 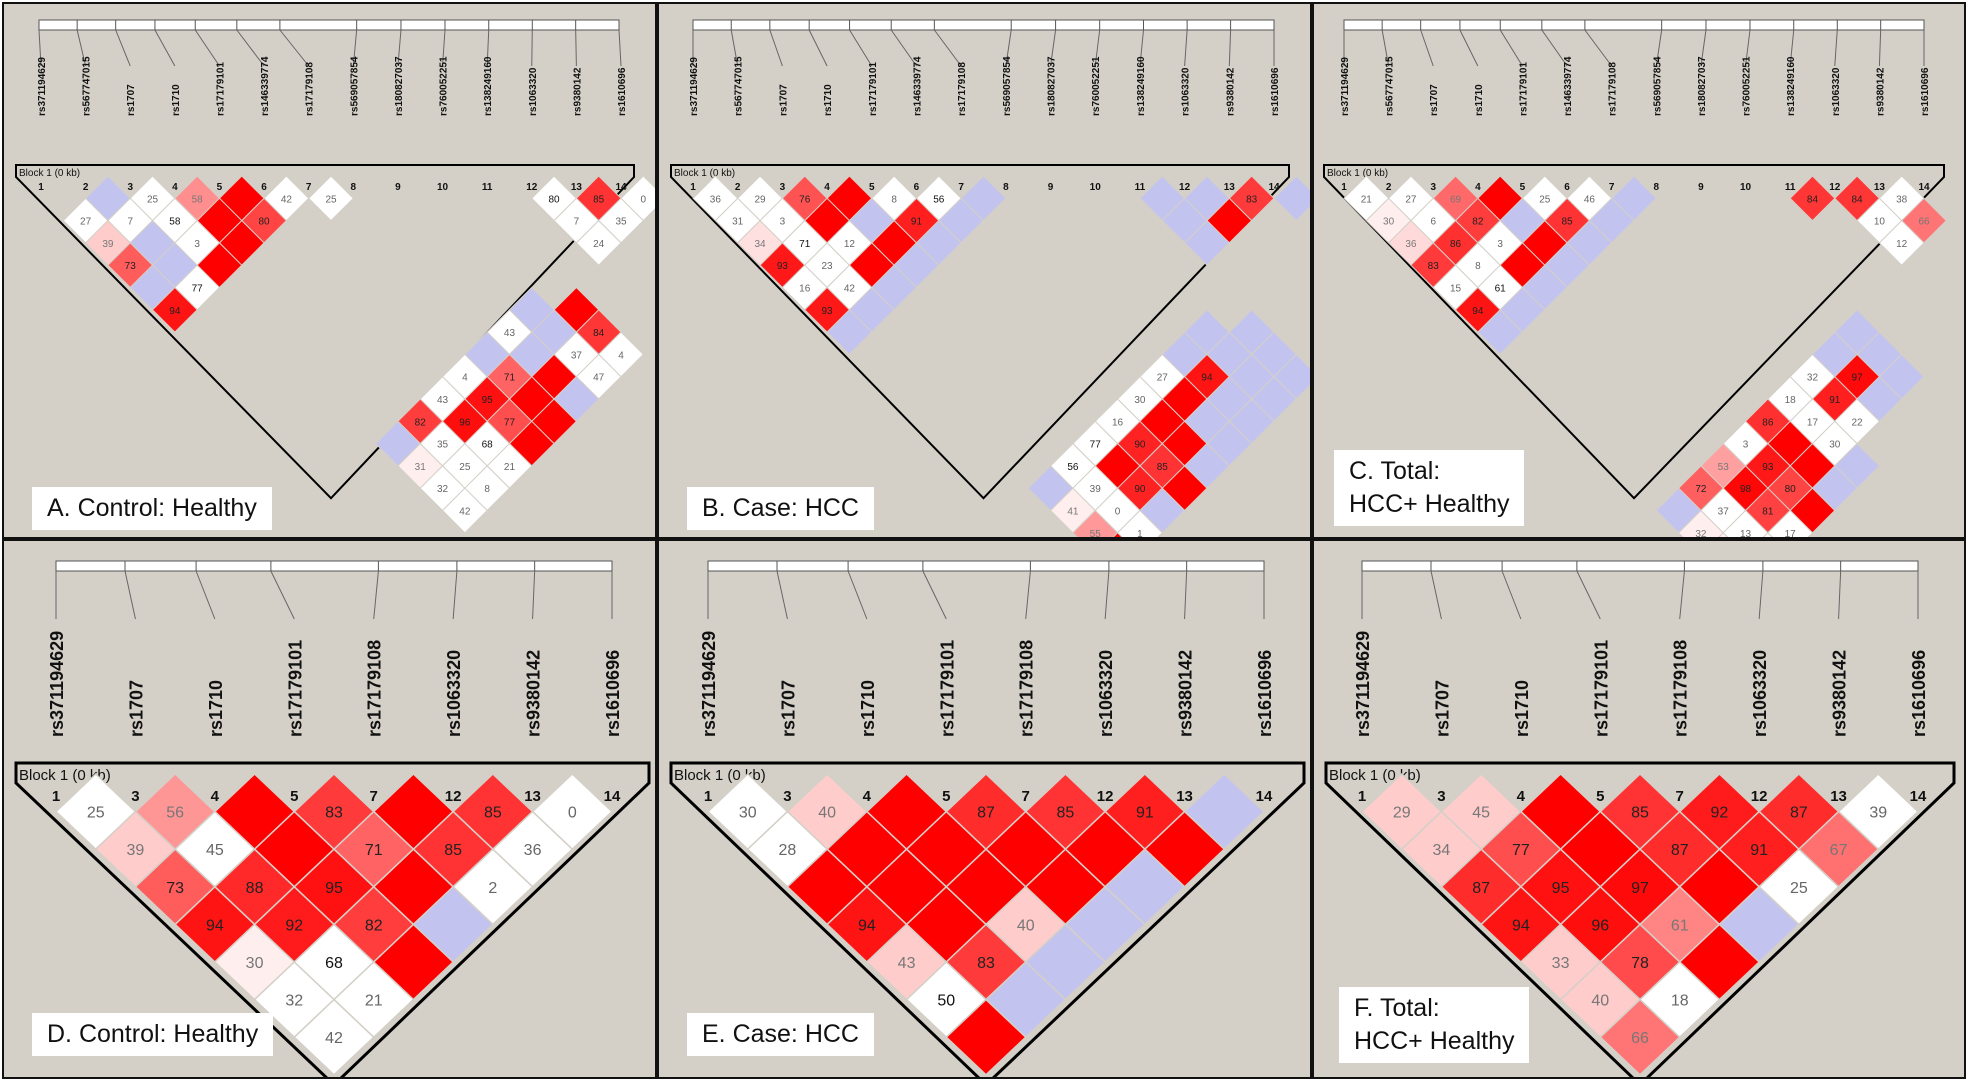 What do you see at coordinates (1456, 289) in the screenshot?
I see `ld-value: 15` at bounding box center [1456, 289].